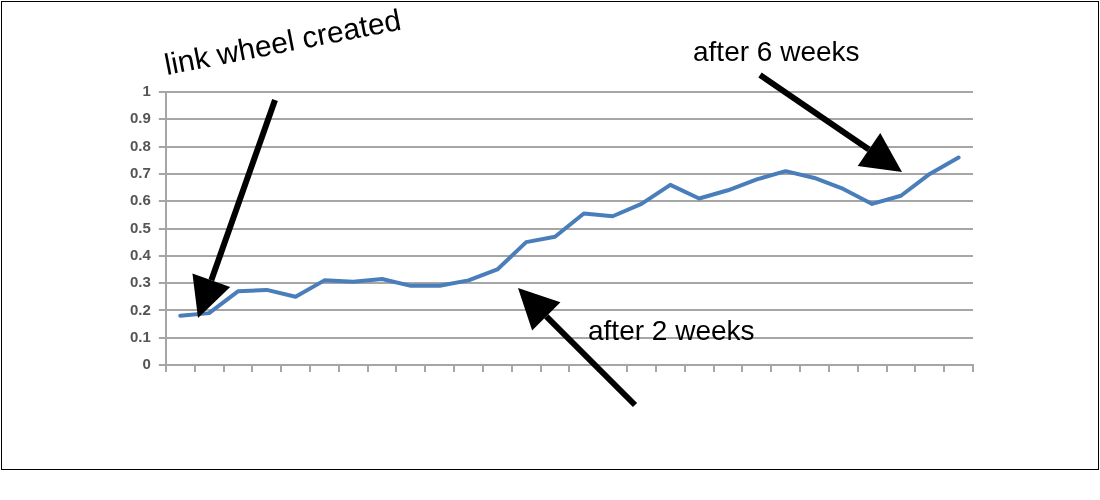 Image resolution: width=1100 pixels, height=500 pixels. Describe the element at coordinates (140, 309) in the screenshot. I see `y-tick-label: 0.2` at that location.